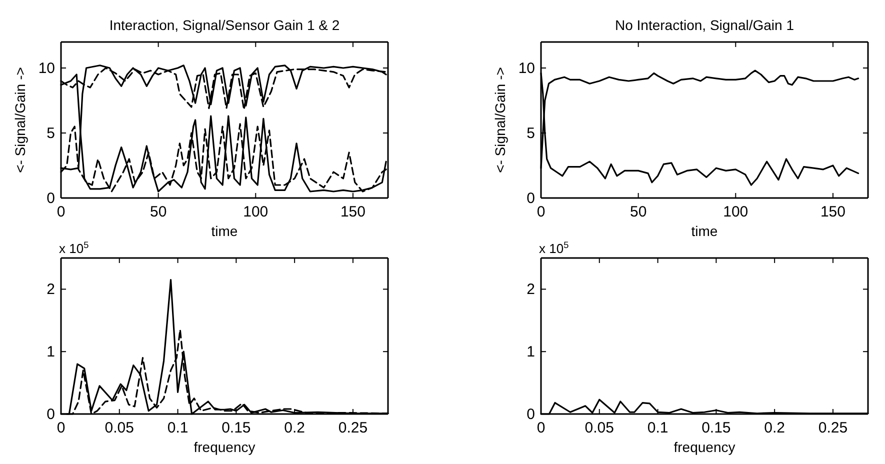 Image resolution: width=885 pixels, height=464 pixels. What do you see at coordinates (224, 25) in the screenshot?
I see `chart-title: Interaction, Signal/Sensor Gain 1 & 2` at bounding box center [224, 25].